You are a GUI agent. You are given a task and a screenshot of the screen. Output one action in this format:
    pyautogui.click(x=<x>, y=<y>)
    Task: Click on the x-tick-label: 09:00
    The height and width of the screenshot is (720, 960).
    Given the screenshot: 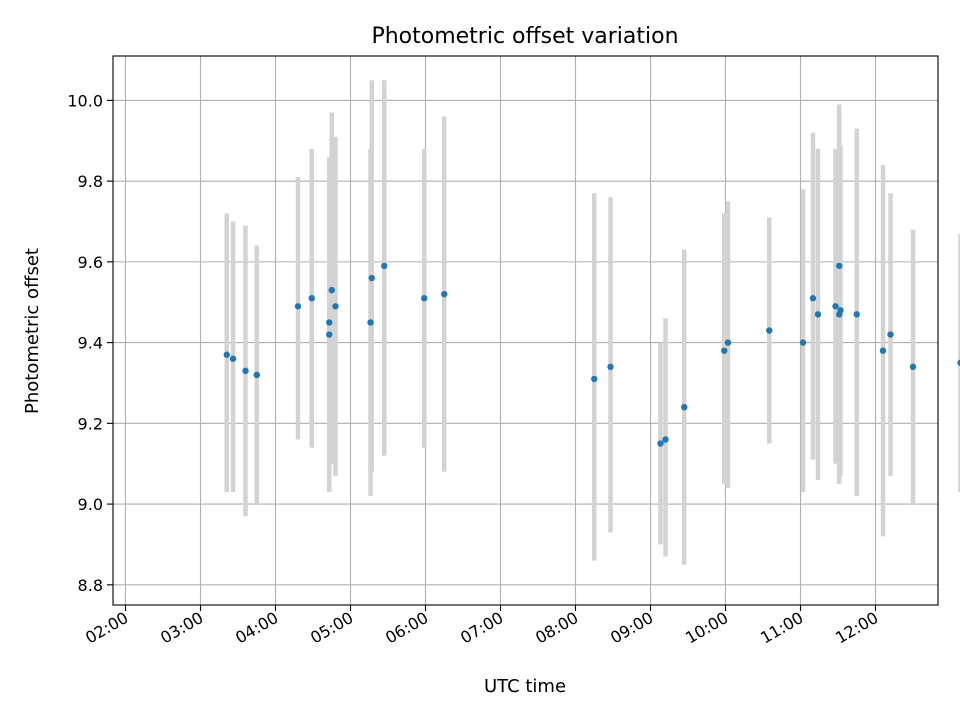 What is the action you would take?
    pyautogui.click(x=631, y=628)
    